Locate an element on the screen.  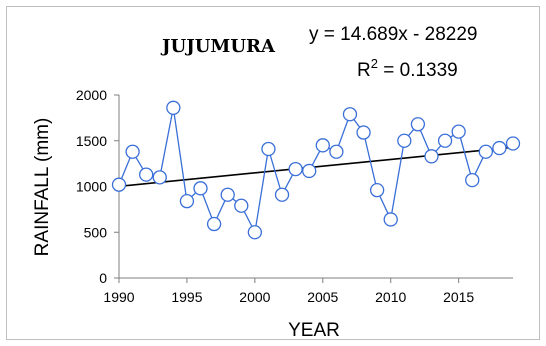
x-axis-label: YEAR is located at coordinates (314, 330).